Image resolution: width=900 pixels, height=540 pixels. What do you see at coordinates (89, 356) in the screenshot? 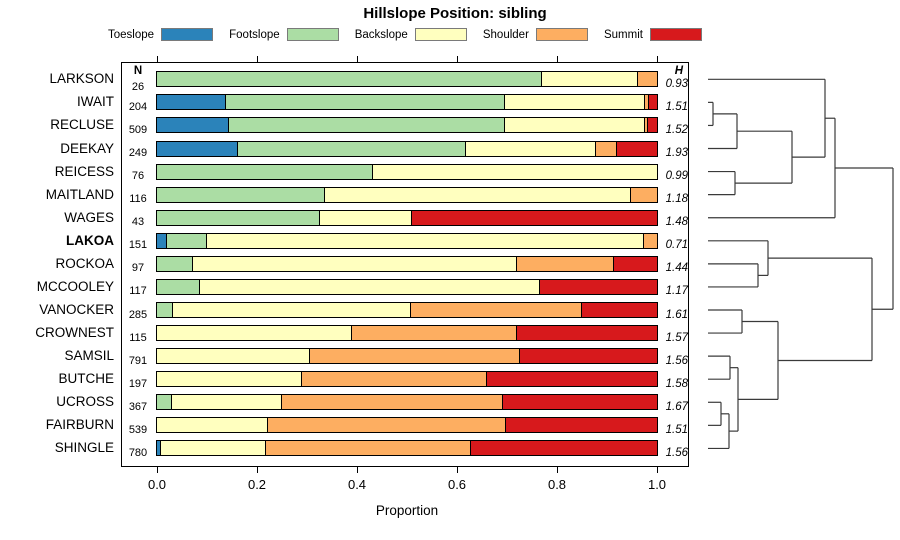
I see `row-label-samsil: SAMSIL` at bounding box center [89, 356].